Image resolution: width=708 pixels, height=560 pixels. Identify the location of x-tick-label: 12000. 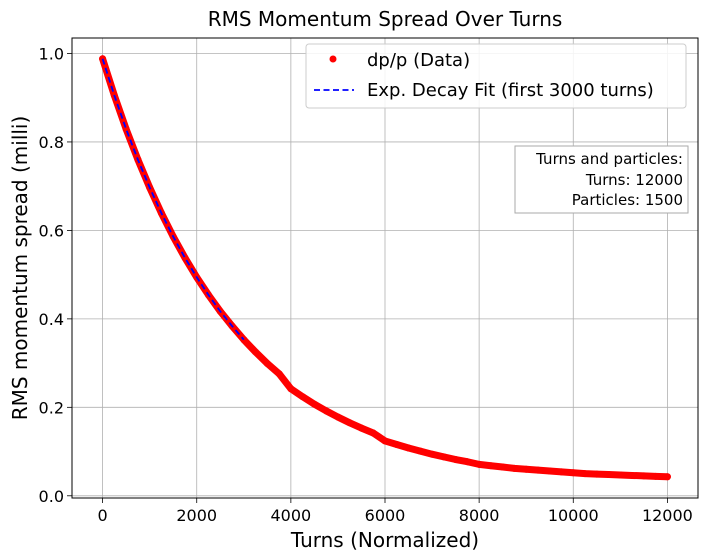
(667, 515).